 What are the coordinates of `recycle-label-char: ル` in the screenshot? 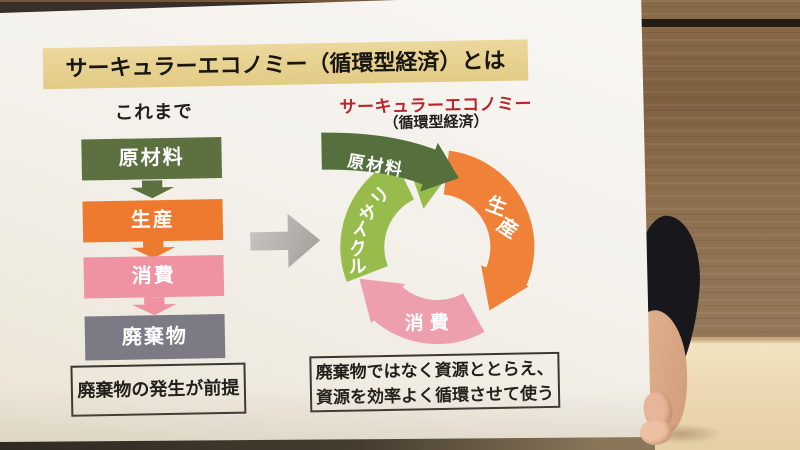 It's located at (357, 266).